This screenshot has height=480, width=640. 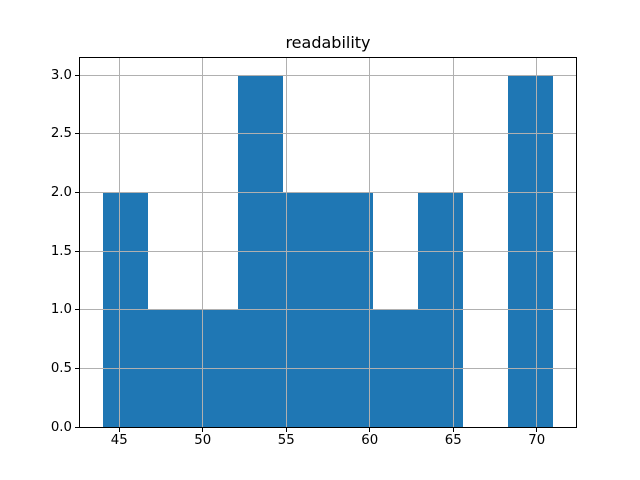 I want to click on y-tick-label: 1.0, so click(x=61, y=310).